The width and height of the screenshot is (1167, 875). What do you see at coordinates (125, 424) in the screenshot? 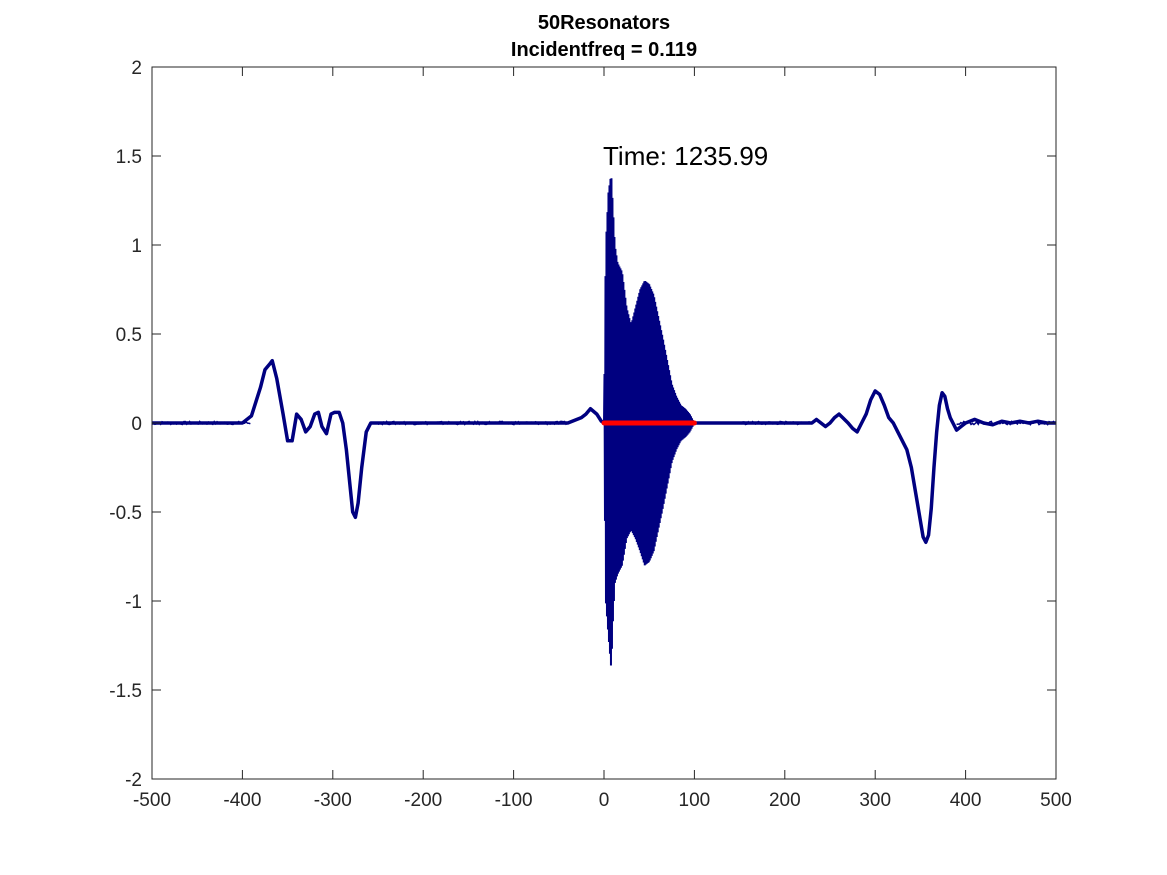
I see `y-tick-labels: 2 1.5 1 0.5 0 -0.5 -1 -1.5 -2` at bounding box center [125, 424].